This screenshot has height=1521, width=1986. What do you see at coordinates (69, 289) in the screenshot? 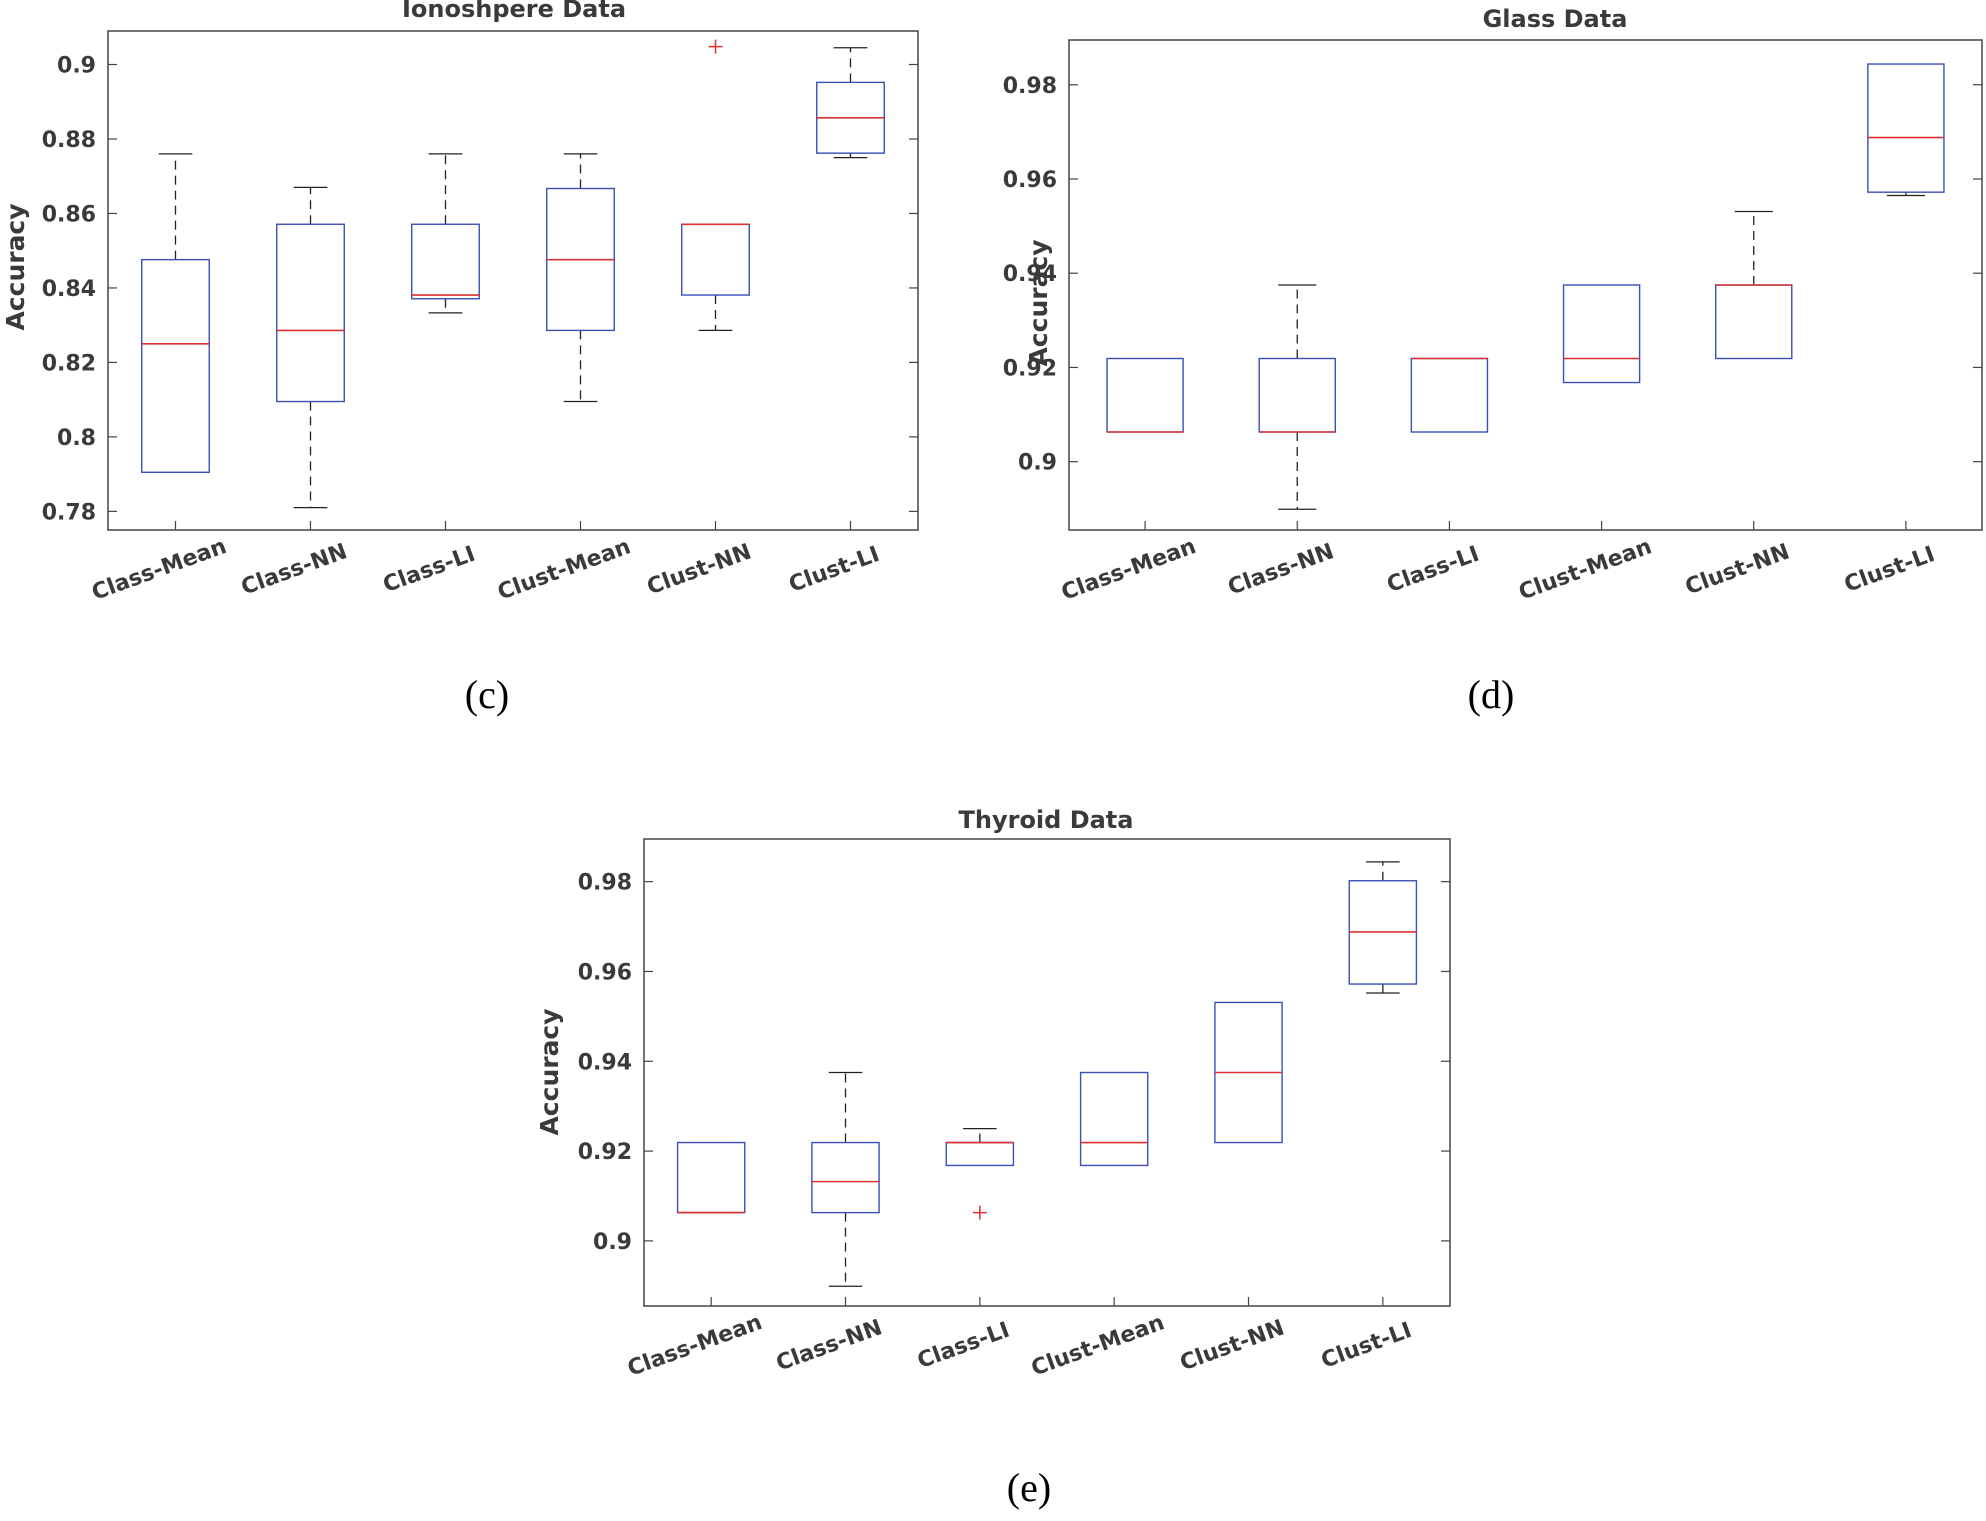
I see `y-tick-label: 0.84` at bounding box center [69, 289].